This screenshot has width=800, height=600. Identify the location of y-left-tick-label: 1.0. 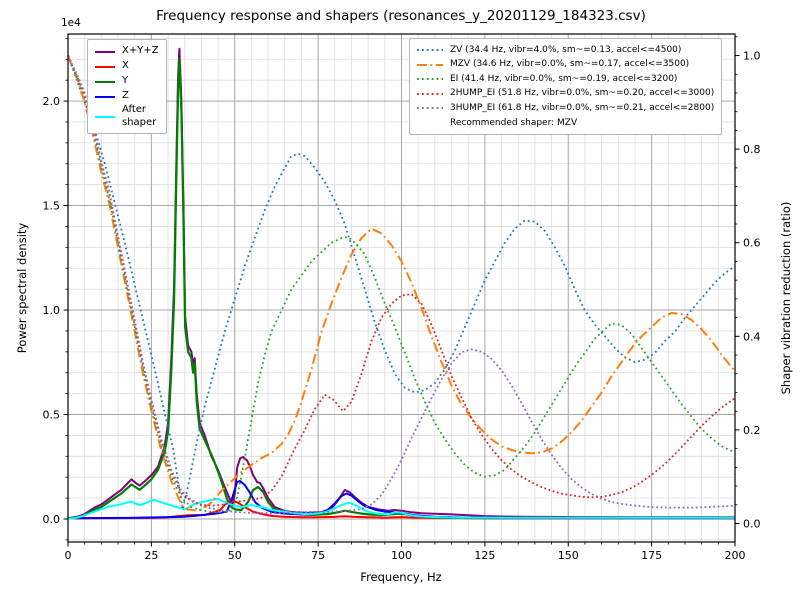
(52, 310).